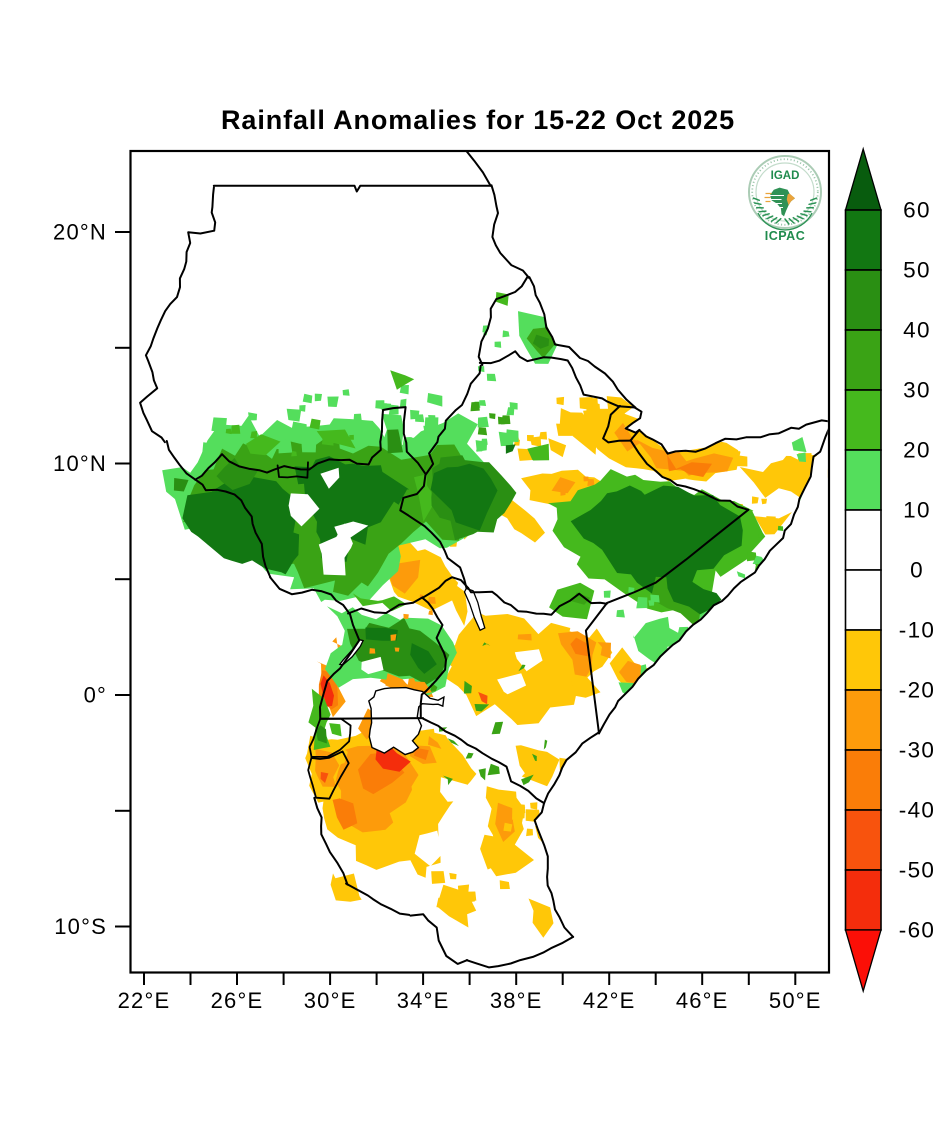  I want to click on svg-text: 30°E, so click(330, 1000).